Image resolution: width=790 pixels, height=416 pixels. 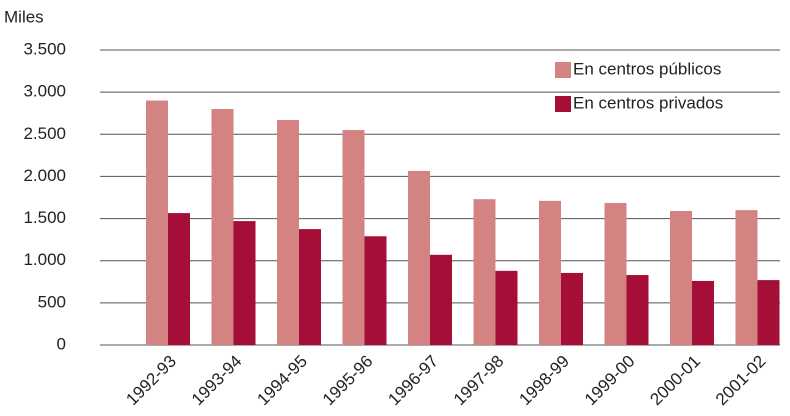 What do you see at coordinates (413, 381) in the screenshot?
I see `x-tick-label: 1996-97` at bounding box center [413, 381].